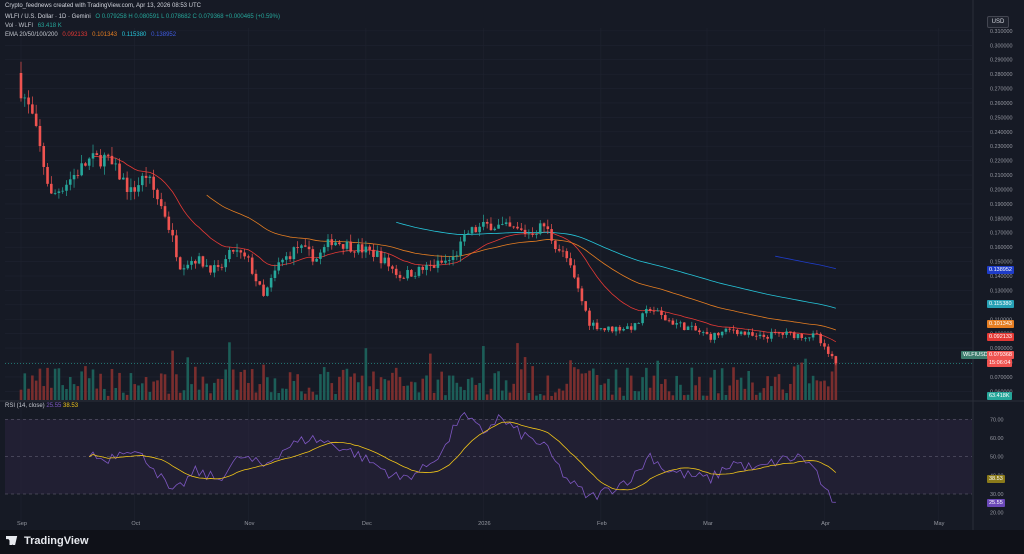 The image size is (1024, 554). I want to click on price-tick-label: 0.160000, so click(1001, 248).